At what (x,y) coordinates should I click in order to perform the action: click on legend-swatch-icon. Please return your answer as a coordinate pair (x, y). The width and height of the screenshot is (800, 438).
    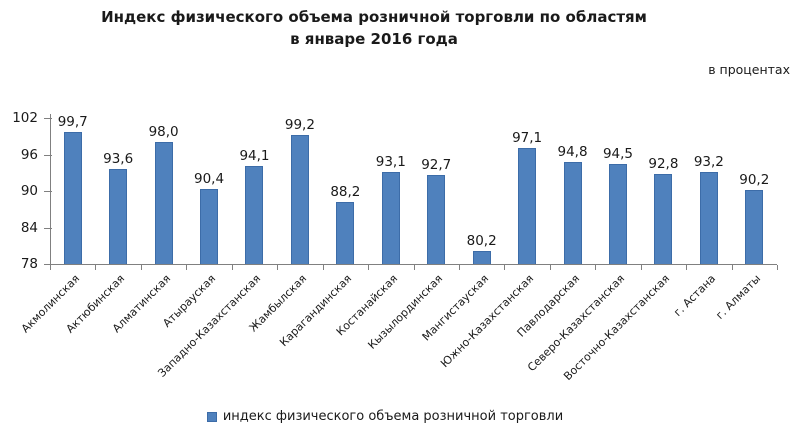
    Looking at the image, I should click on (211, 416).